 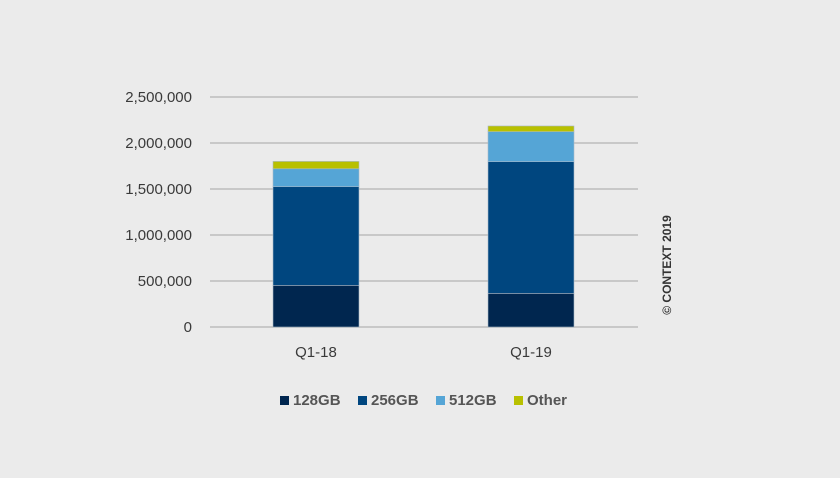 I want to click on y-tick-label: 2,000,000, so click(x=158, y=143).